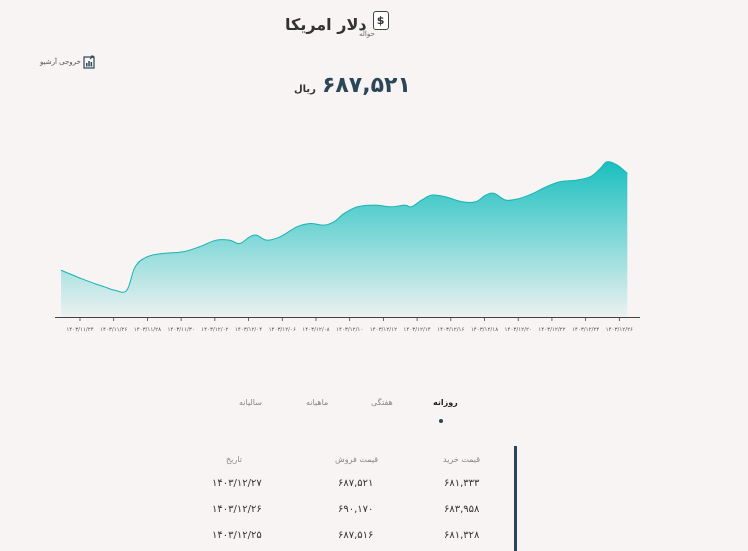 This screenshot has height=551, width=748. I want to click on row-2-date: ۱۴۰۳/۱۲/۲۶, so click(237, 509).